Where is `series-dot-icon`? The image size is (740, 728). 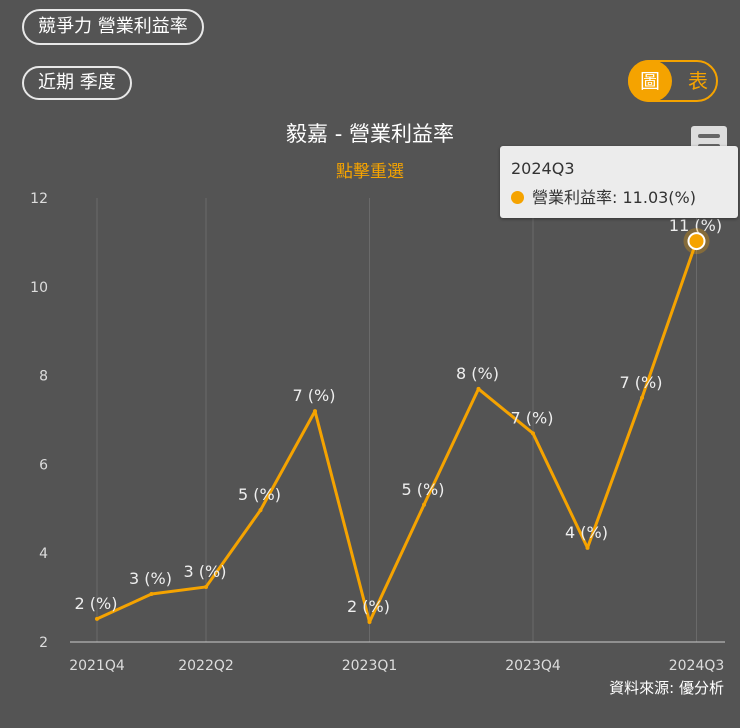
series-dot-icon is located at coordinates (517, 197).